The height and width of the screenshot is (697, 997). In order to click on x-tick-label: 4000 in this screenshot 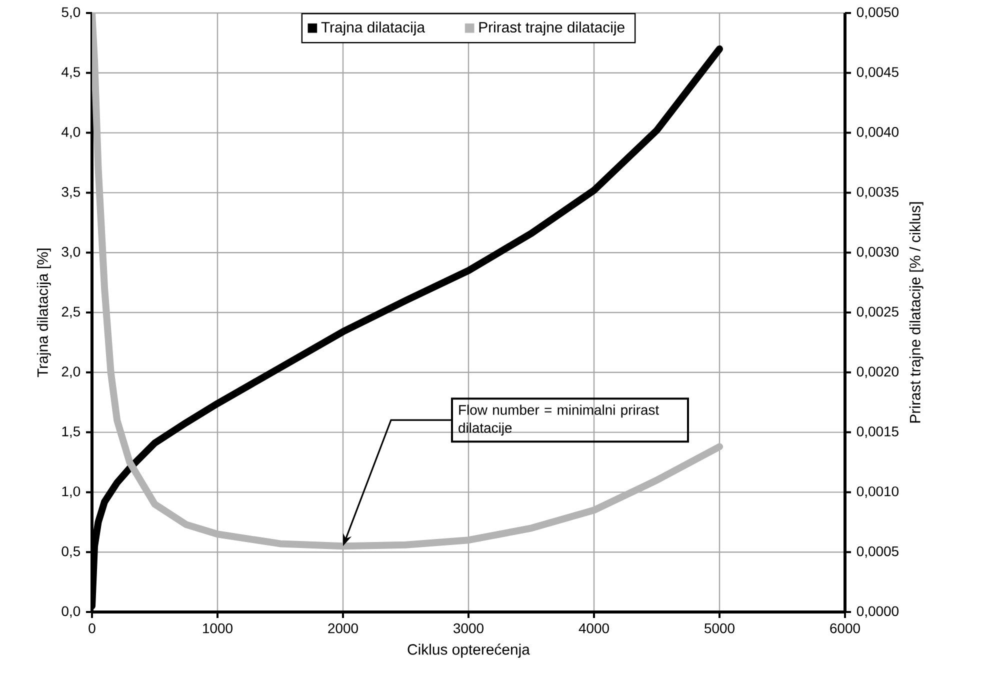, I will do `click(593, 628)`.